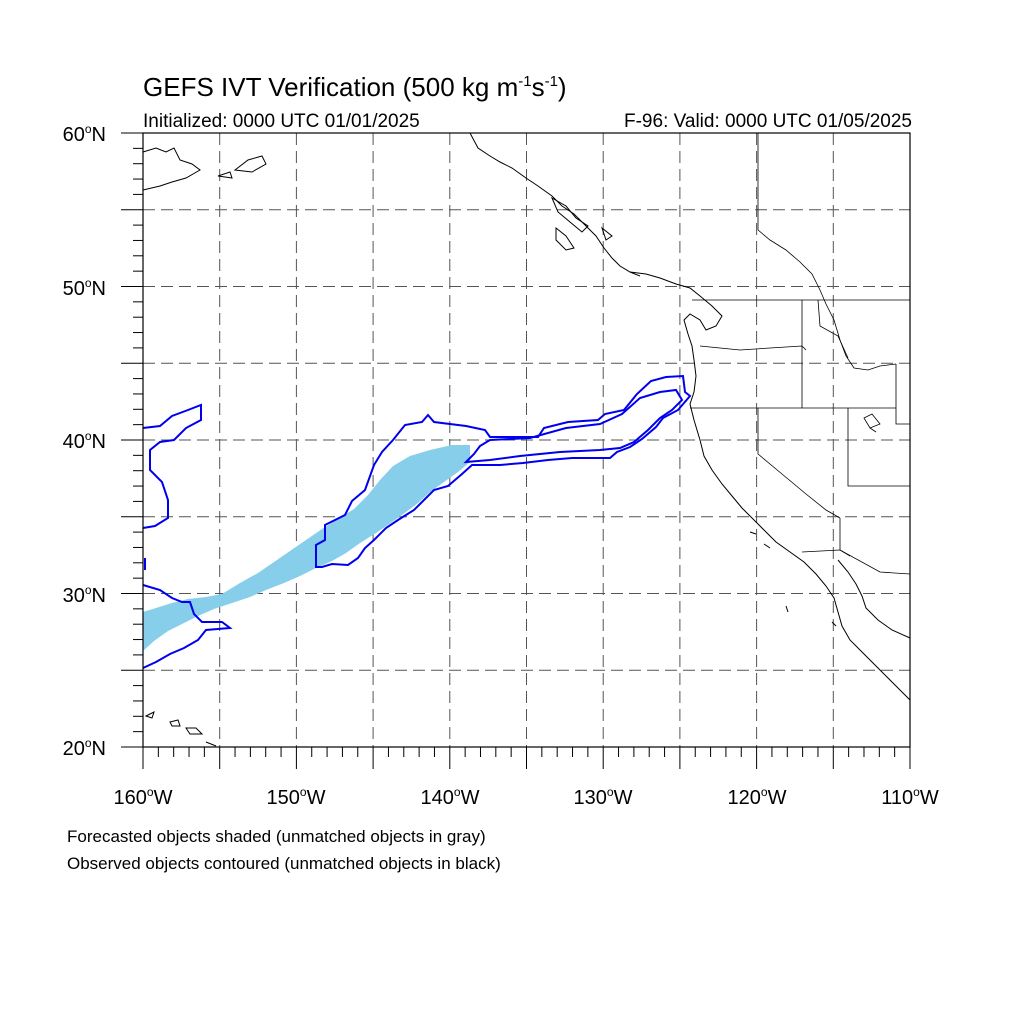  What do you see at coordinates (845, 537) in the screenshot?
I see `state-border-az` at bounding box center [845, 537].